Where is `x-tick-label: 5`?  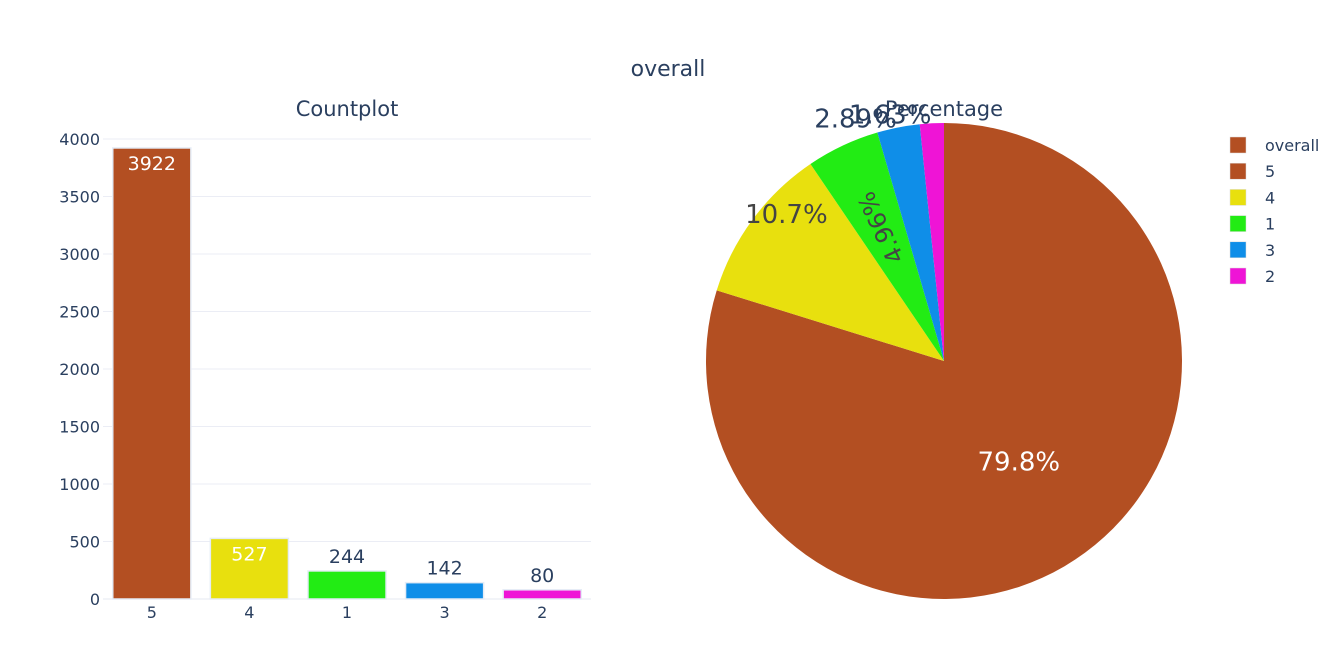 x-tick-label: 5 is located at coordinates (152, 612).